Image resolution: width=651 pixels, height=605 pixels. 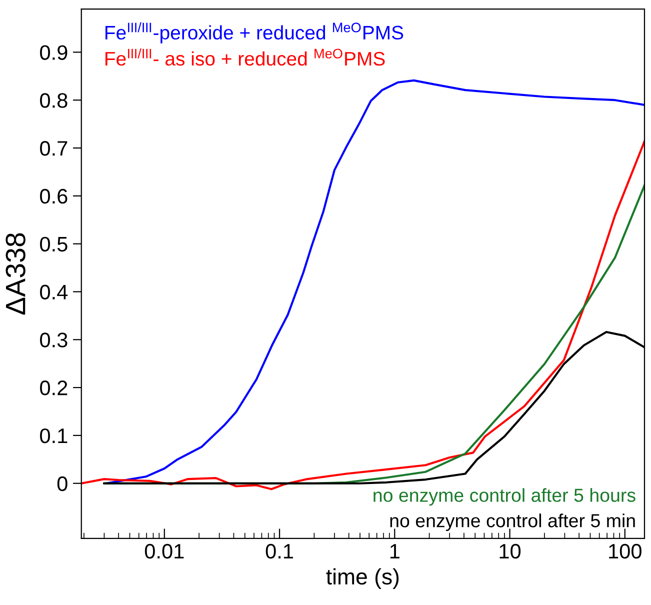 I want to click on y-tick-label: 0, so click(x=62, y=484).